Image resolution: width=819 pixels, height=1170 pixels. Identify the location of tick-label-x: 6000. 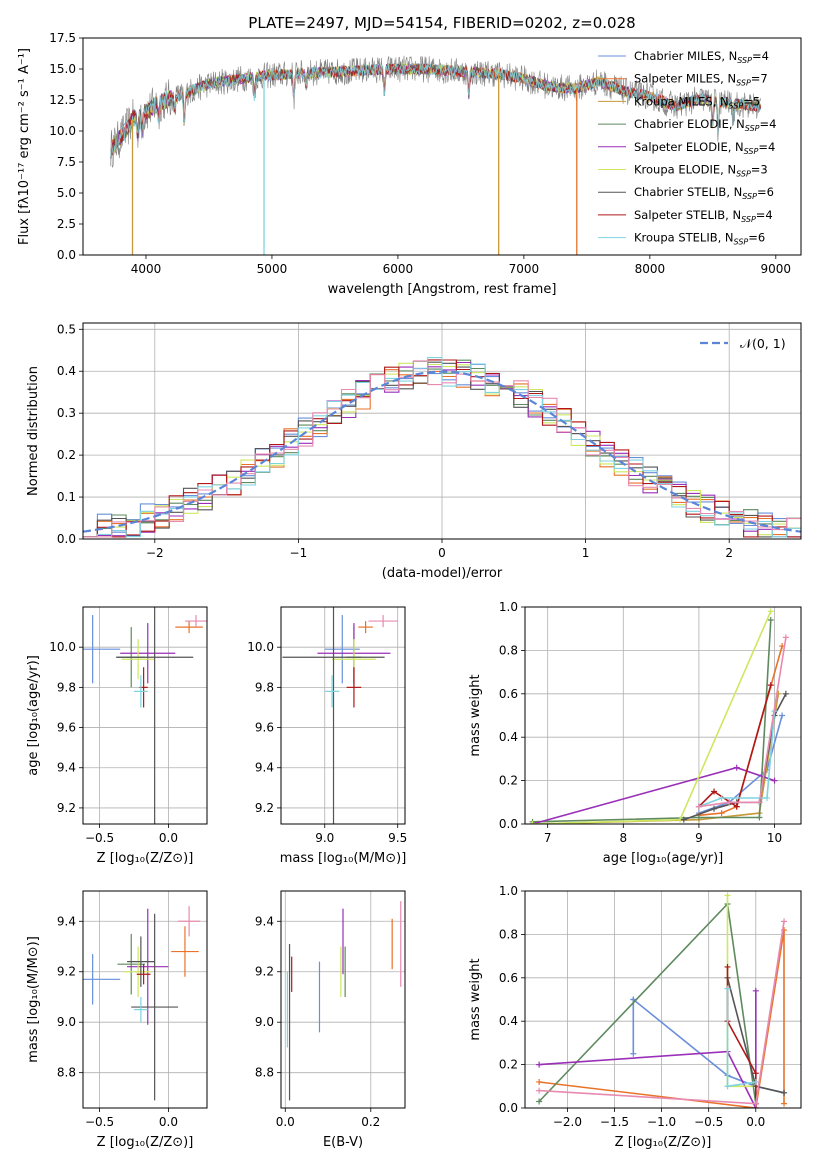
(398, 269).